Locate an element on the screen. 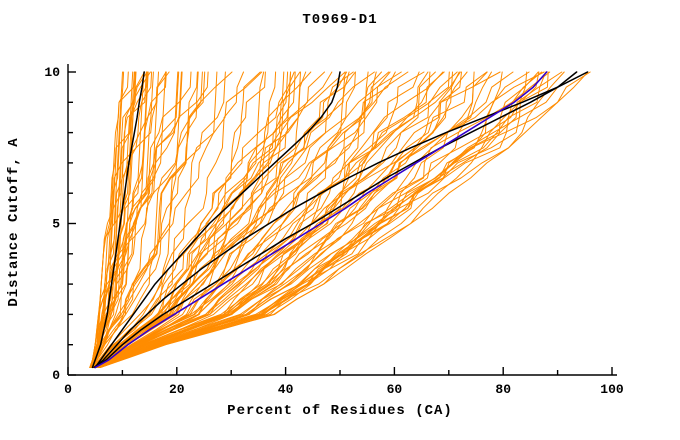 The width and height of the screenshot is (680, 440). chart-title: T0969-D1 is located at coordinates (340, 20).